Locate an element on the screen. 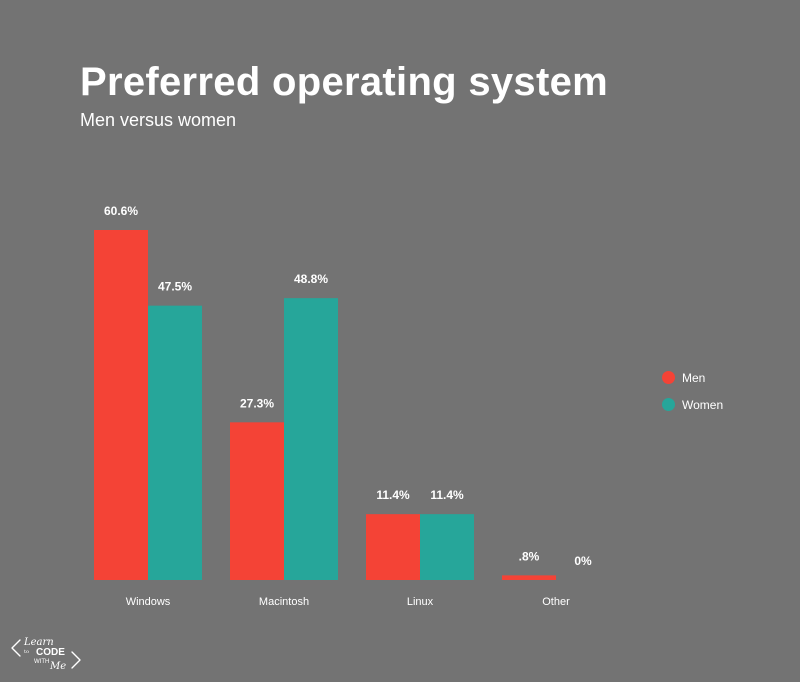 Image resolution: width=800 pixels, height=682 pixels. category-label-other: Other is located at coordinates (556, 602).